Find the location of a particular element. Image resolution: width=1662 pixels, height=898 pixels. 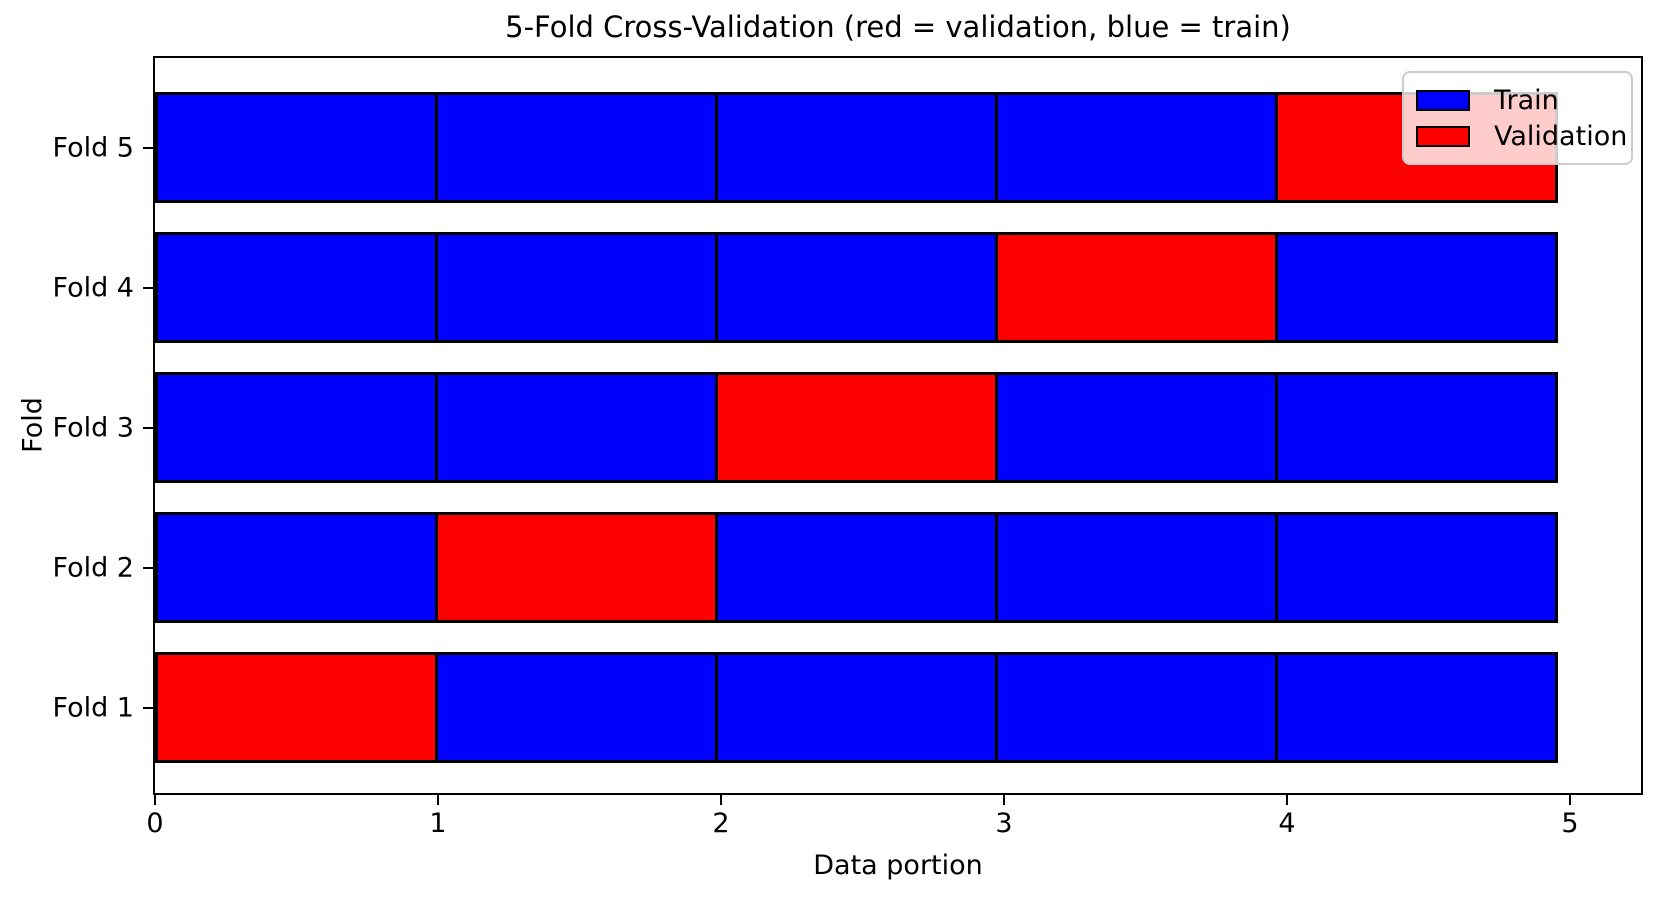

y-tick-label: Fold 5 is located at coordinates (93, 147).